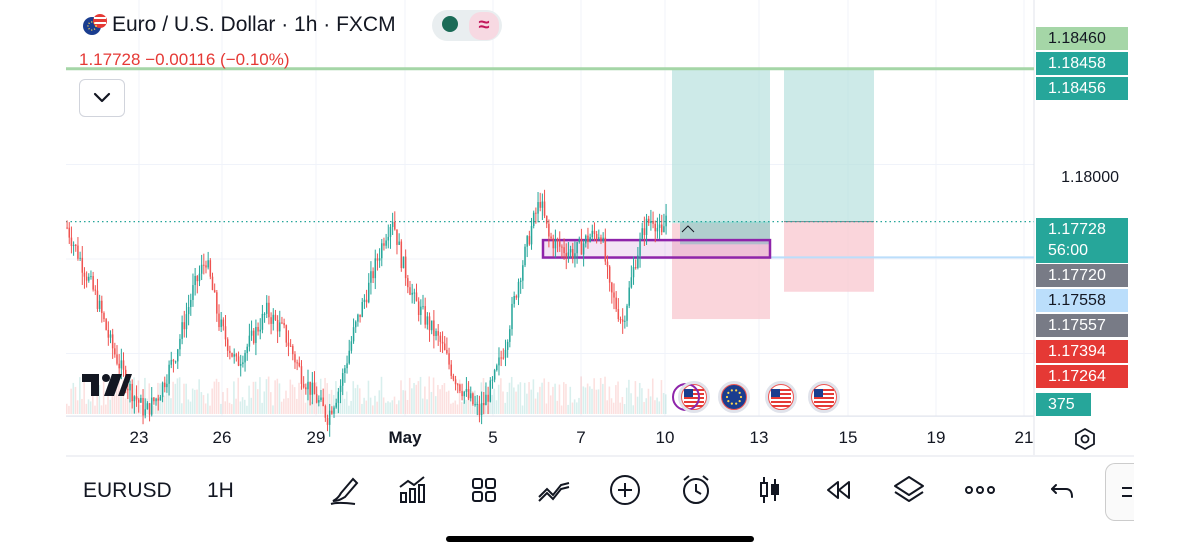 The width and height of the screenshot is (1199, 554). Describe the element at coordinates (980, 490) in the screenshot. I see `more-icon` at that location.